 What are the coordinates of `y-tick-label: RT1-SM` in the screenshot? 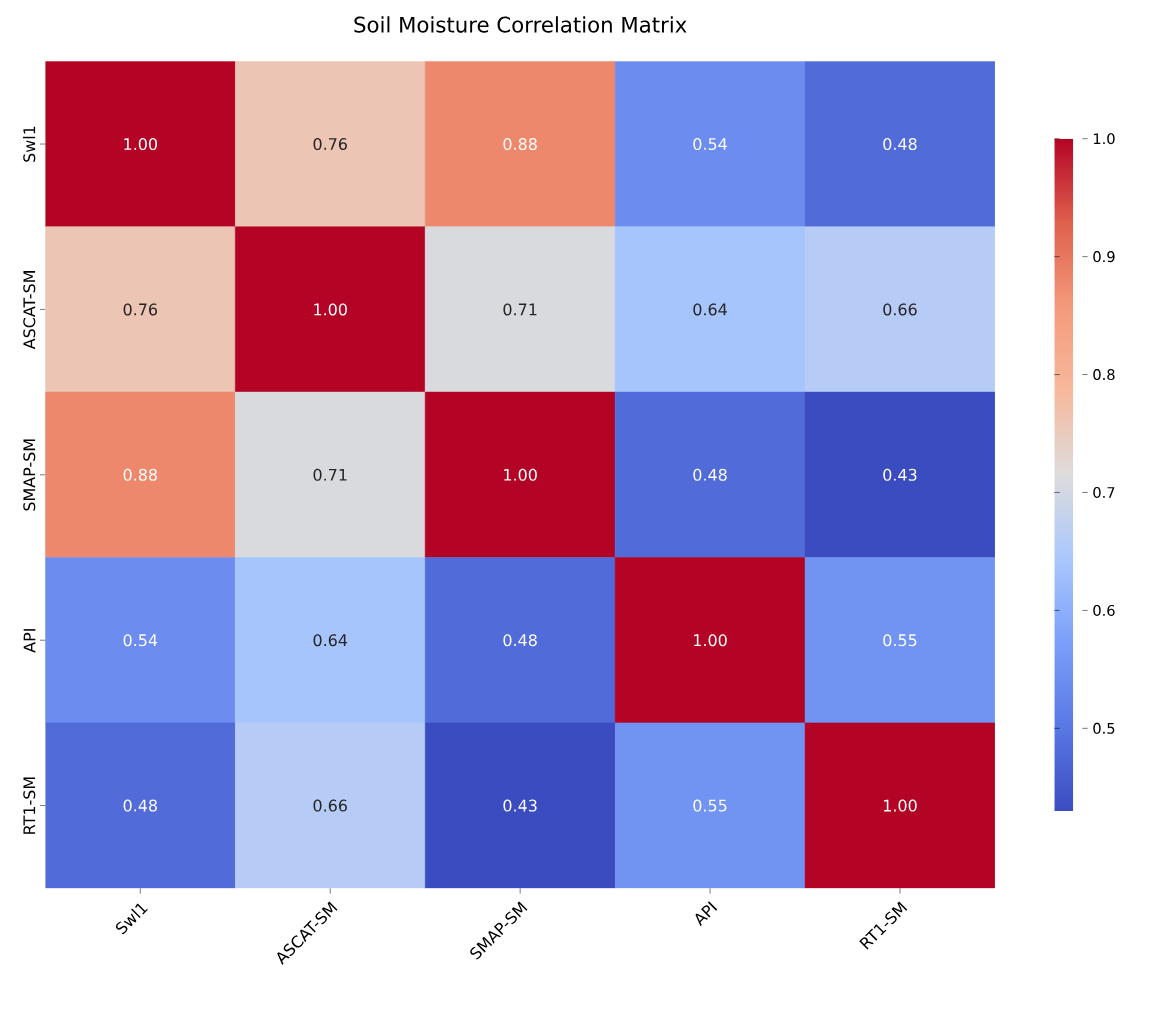 It's located at (29, 805).